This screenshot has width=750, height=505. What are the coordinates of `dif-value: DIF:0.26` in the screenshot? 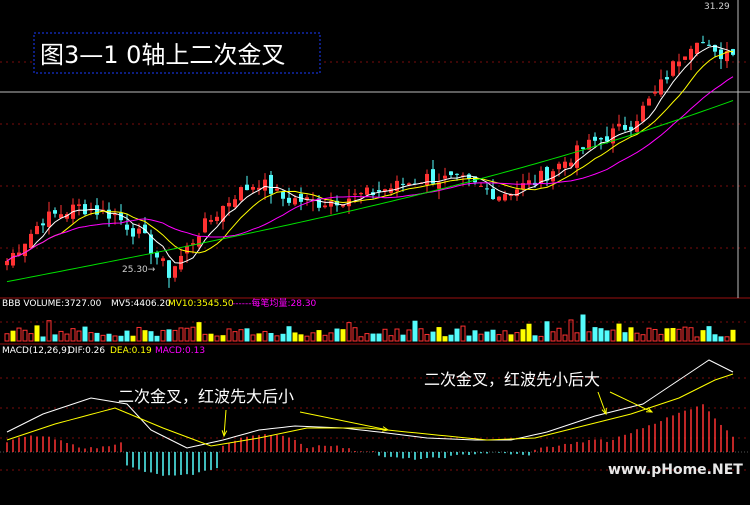 It's located at (86, 351).